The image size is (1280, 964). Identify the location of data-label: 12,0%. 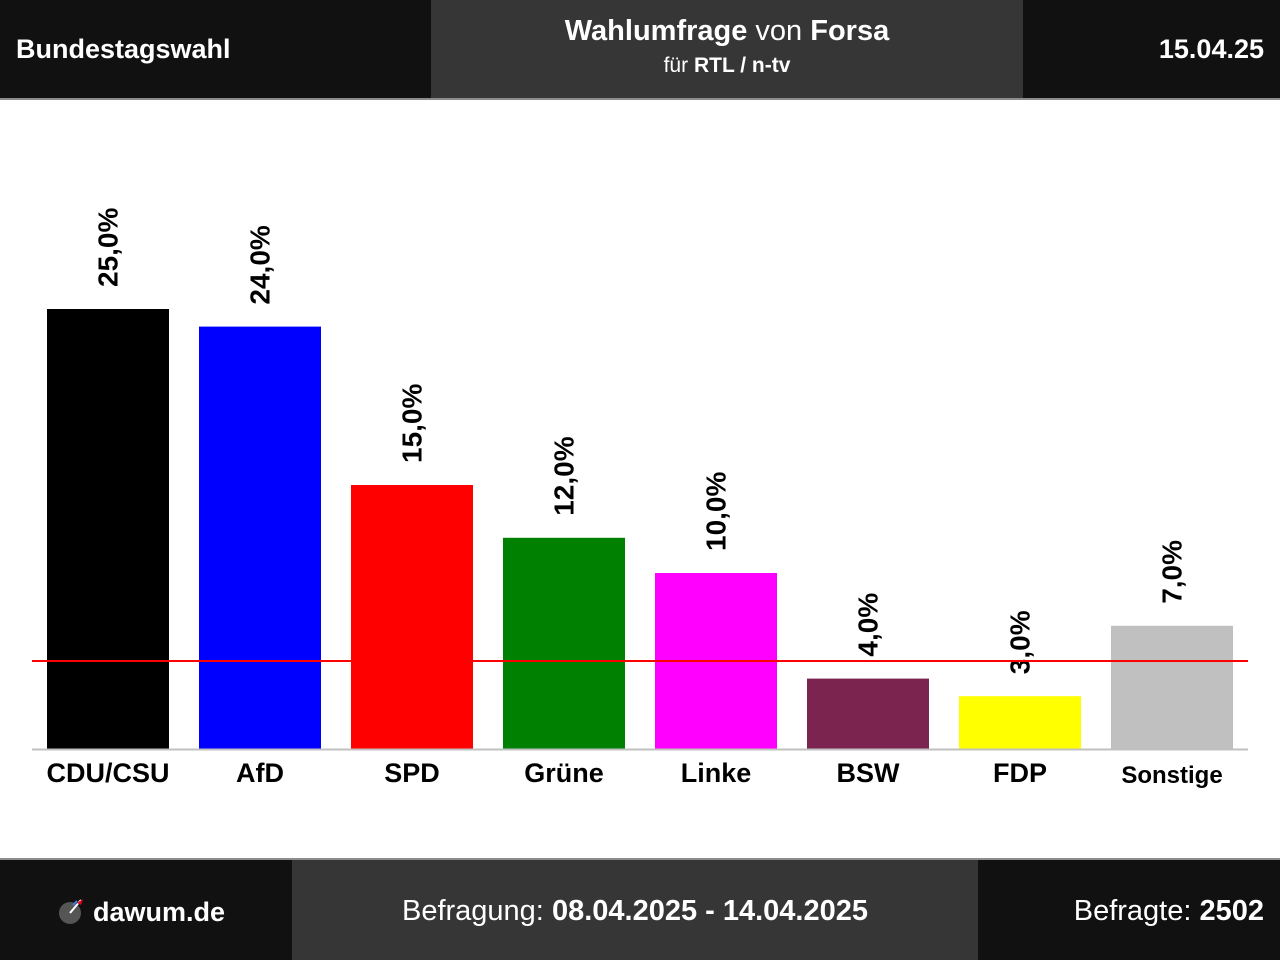
(564, 475).